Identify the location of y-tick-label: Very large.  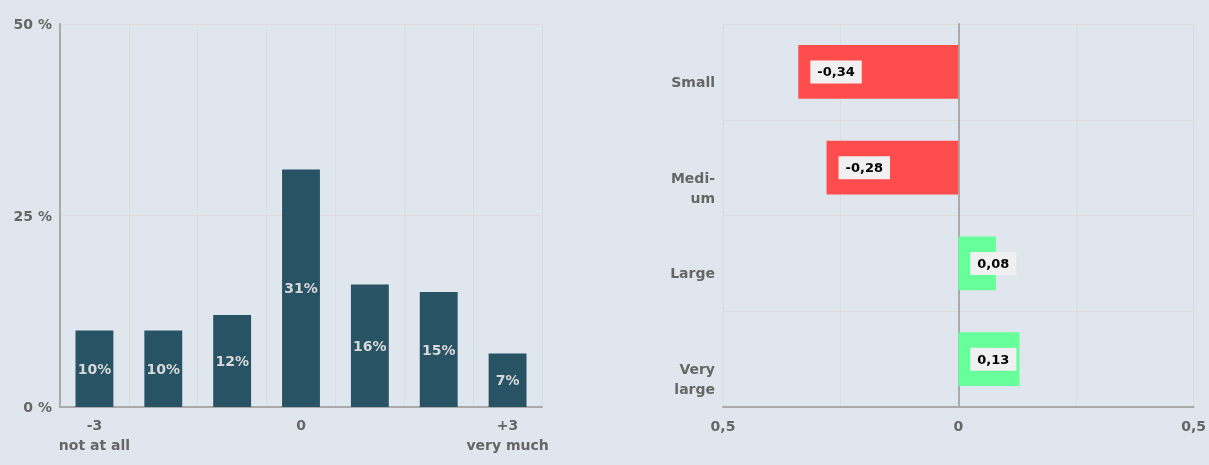
(694, 379).